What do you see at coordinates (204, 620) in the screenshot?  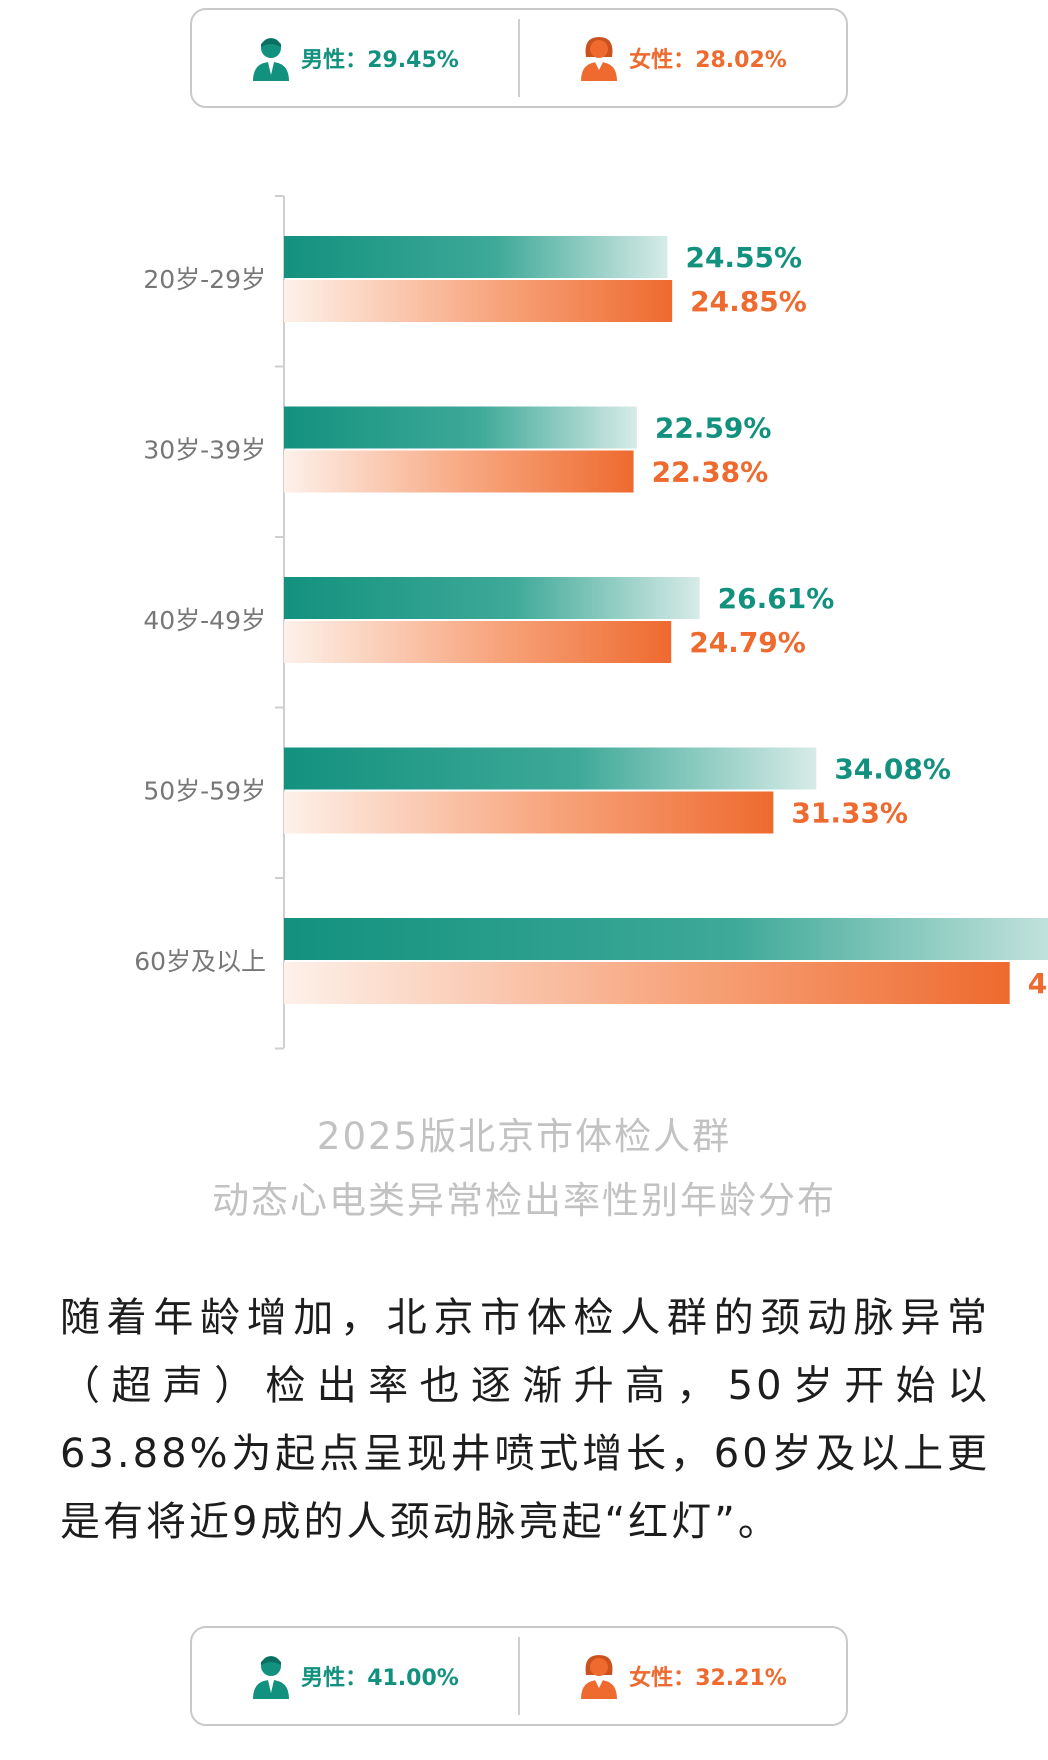 I see `category-label: 40岁-49岁` at bounding box center [204, 620].